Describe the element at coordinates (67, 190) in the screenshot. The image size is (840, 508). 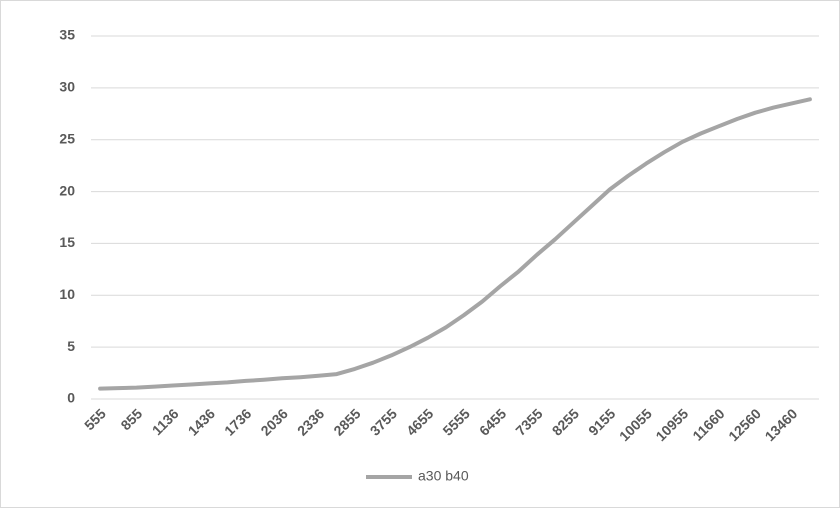
I see `y-tick-label: 20` at that location.